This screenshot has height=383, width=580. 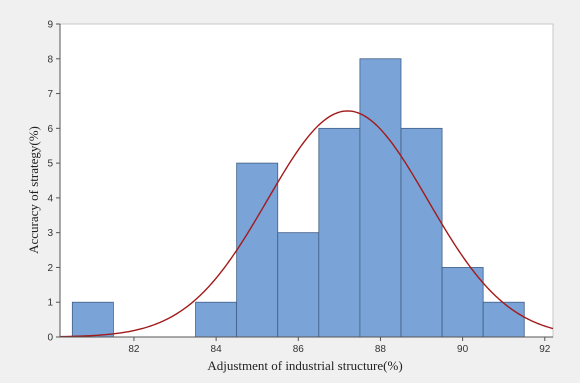 What do you see at coordinates (50, 268) in the screenshot?
I see `y-tick-label: 2` at bounding box center [50, 268].